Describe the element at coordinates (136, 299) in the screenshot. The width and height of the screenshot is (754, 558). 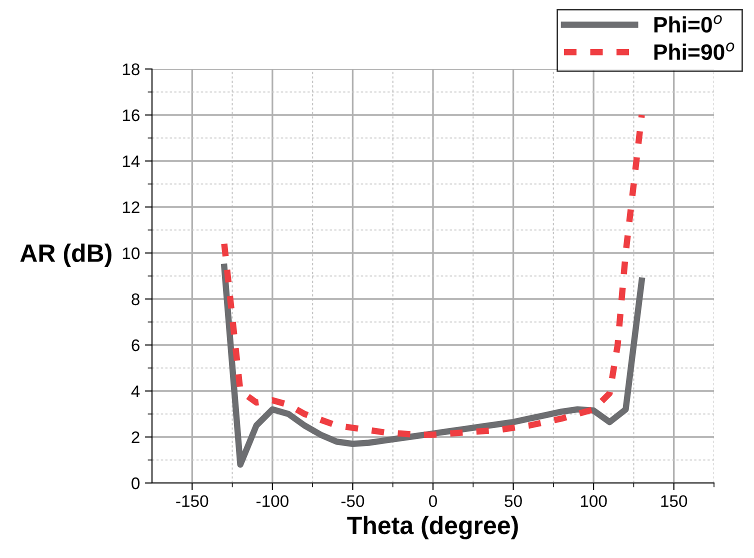
I see `y-tick-label: 8` at that location.